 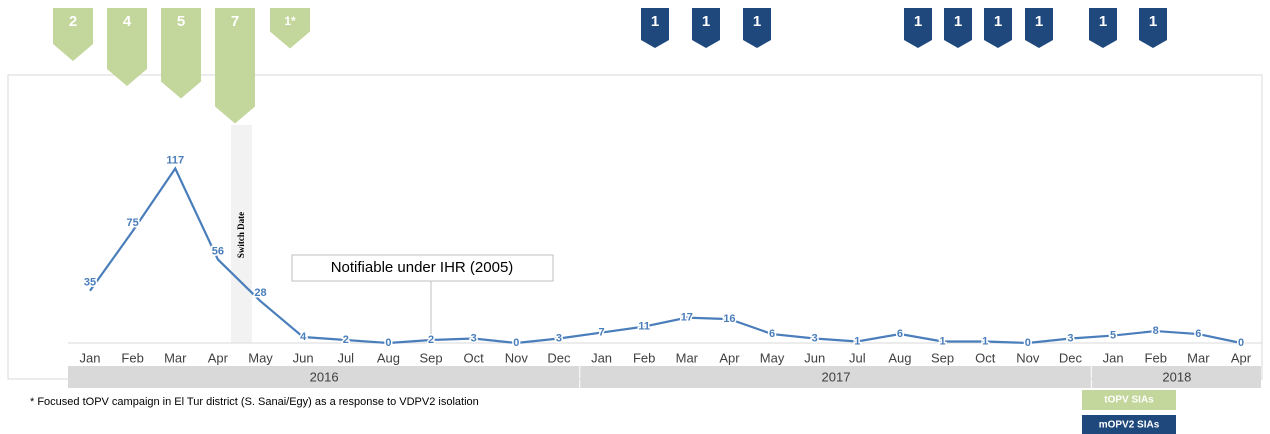 I want to click on value-label: 28, so click(x=260, y=293).